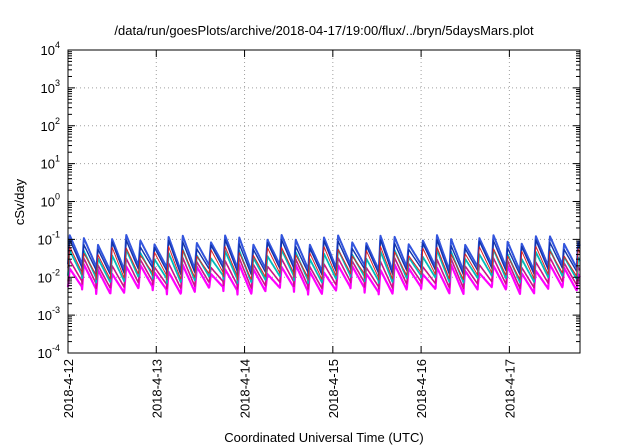 Image resolution: width=640 pixels, height=448 pixels. What do you see at coordinates (333, 388) in the screenshot?
I see `x-tick-label: 2018-4-15` at bounding box center [333, 388].